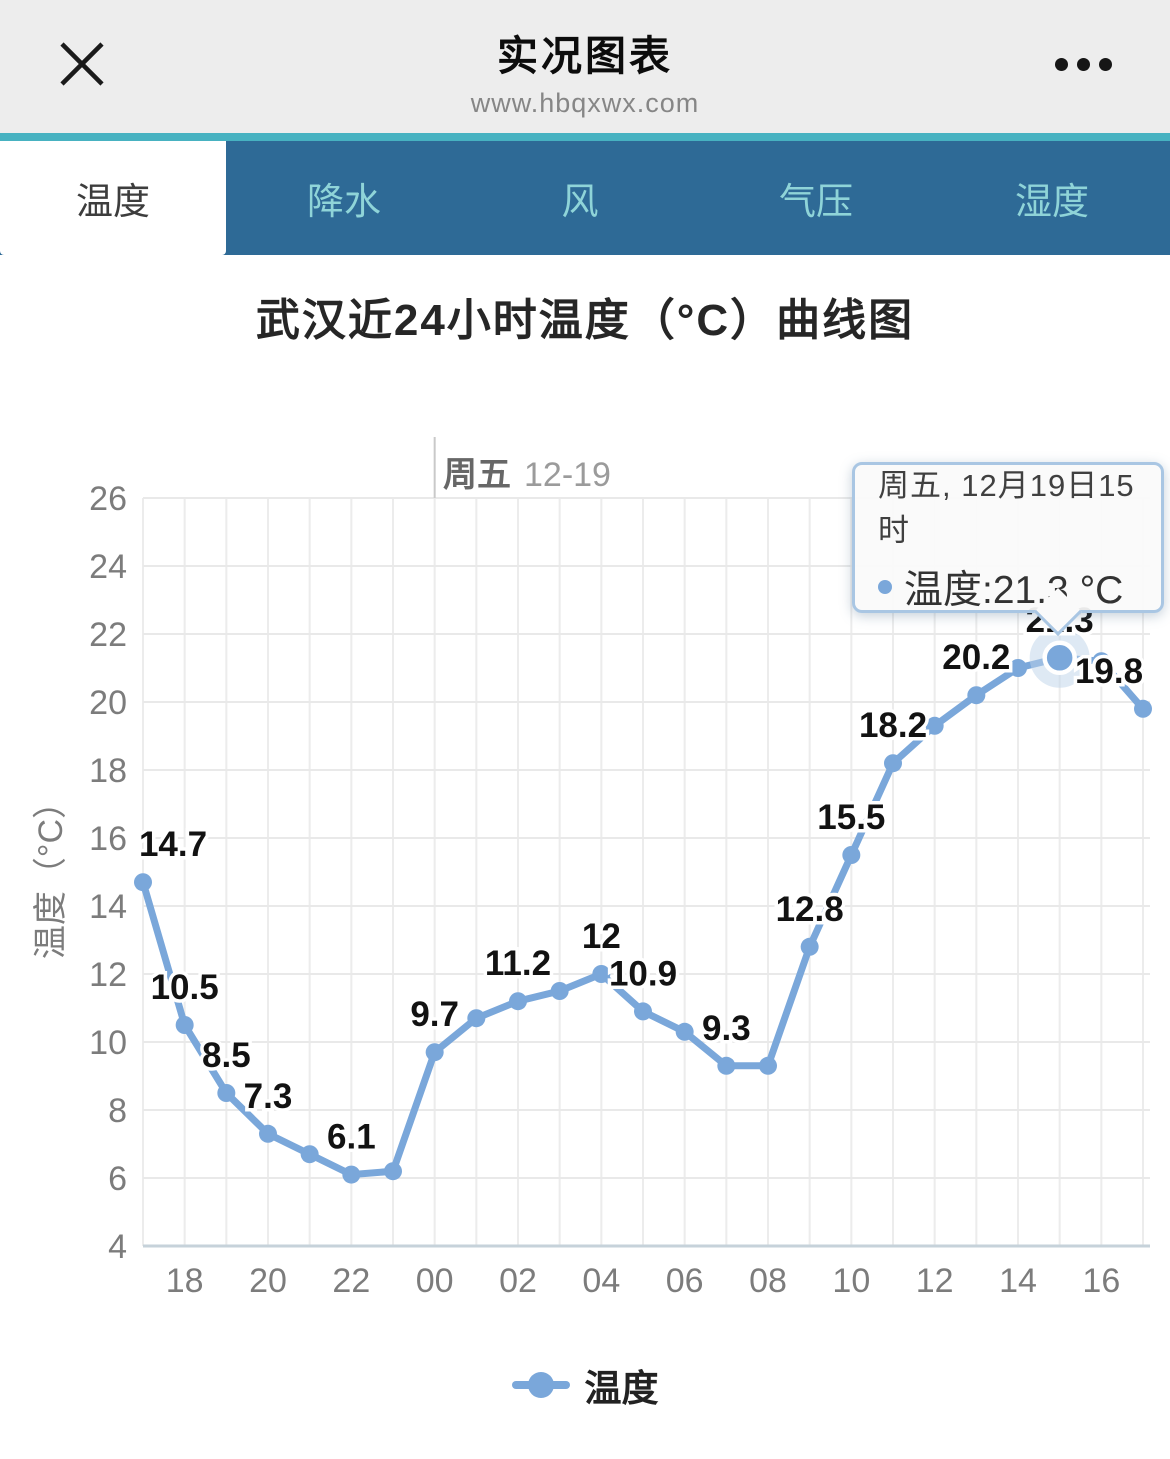 The height and width of the screenshot is (1459, 1170). What do you see at coordinates (117, 1179) in the screenshot?
I see `y-tick-label: 6` at bounding box center [117, 1179].